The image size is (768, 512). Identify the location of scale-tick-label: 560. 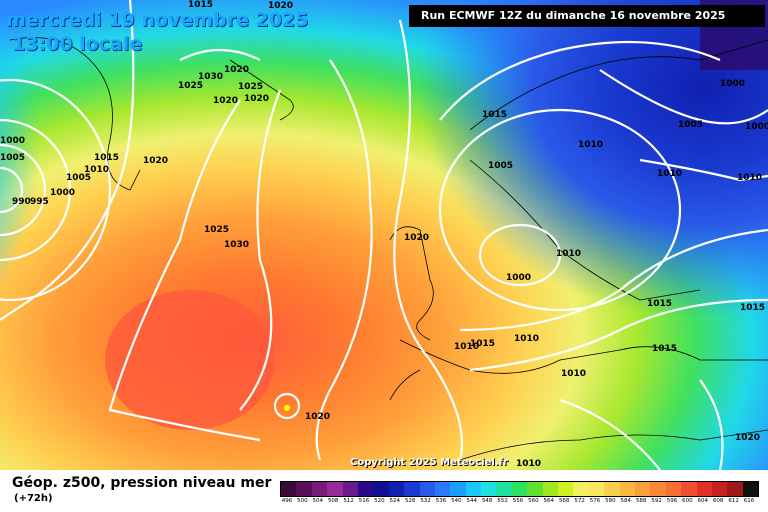
(533, 501).